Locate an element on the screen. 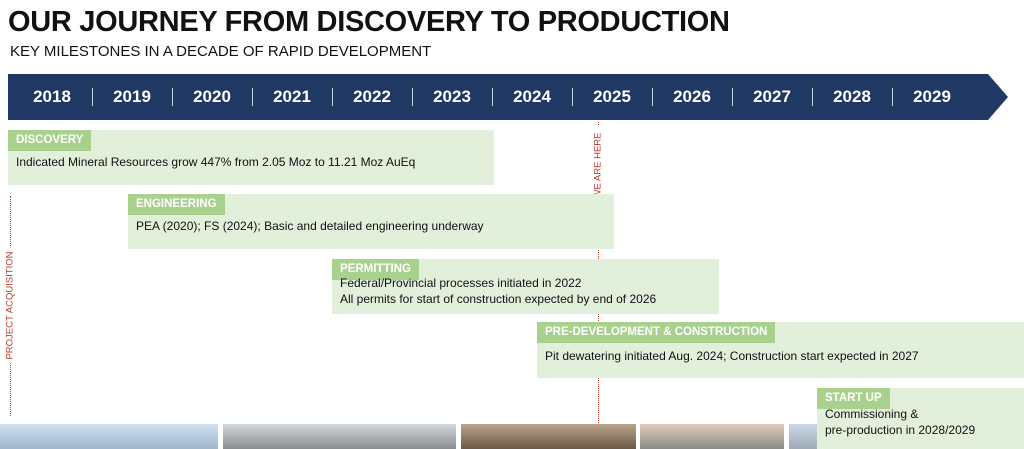 Image resolution: width=1024 pixels, height=449 pixels. year-label: 2026 is located at coordinates (692, 96).